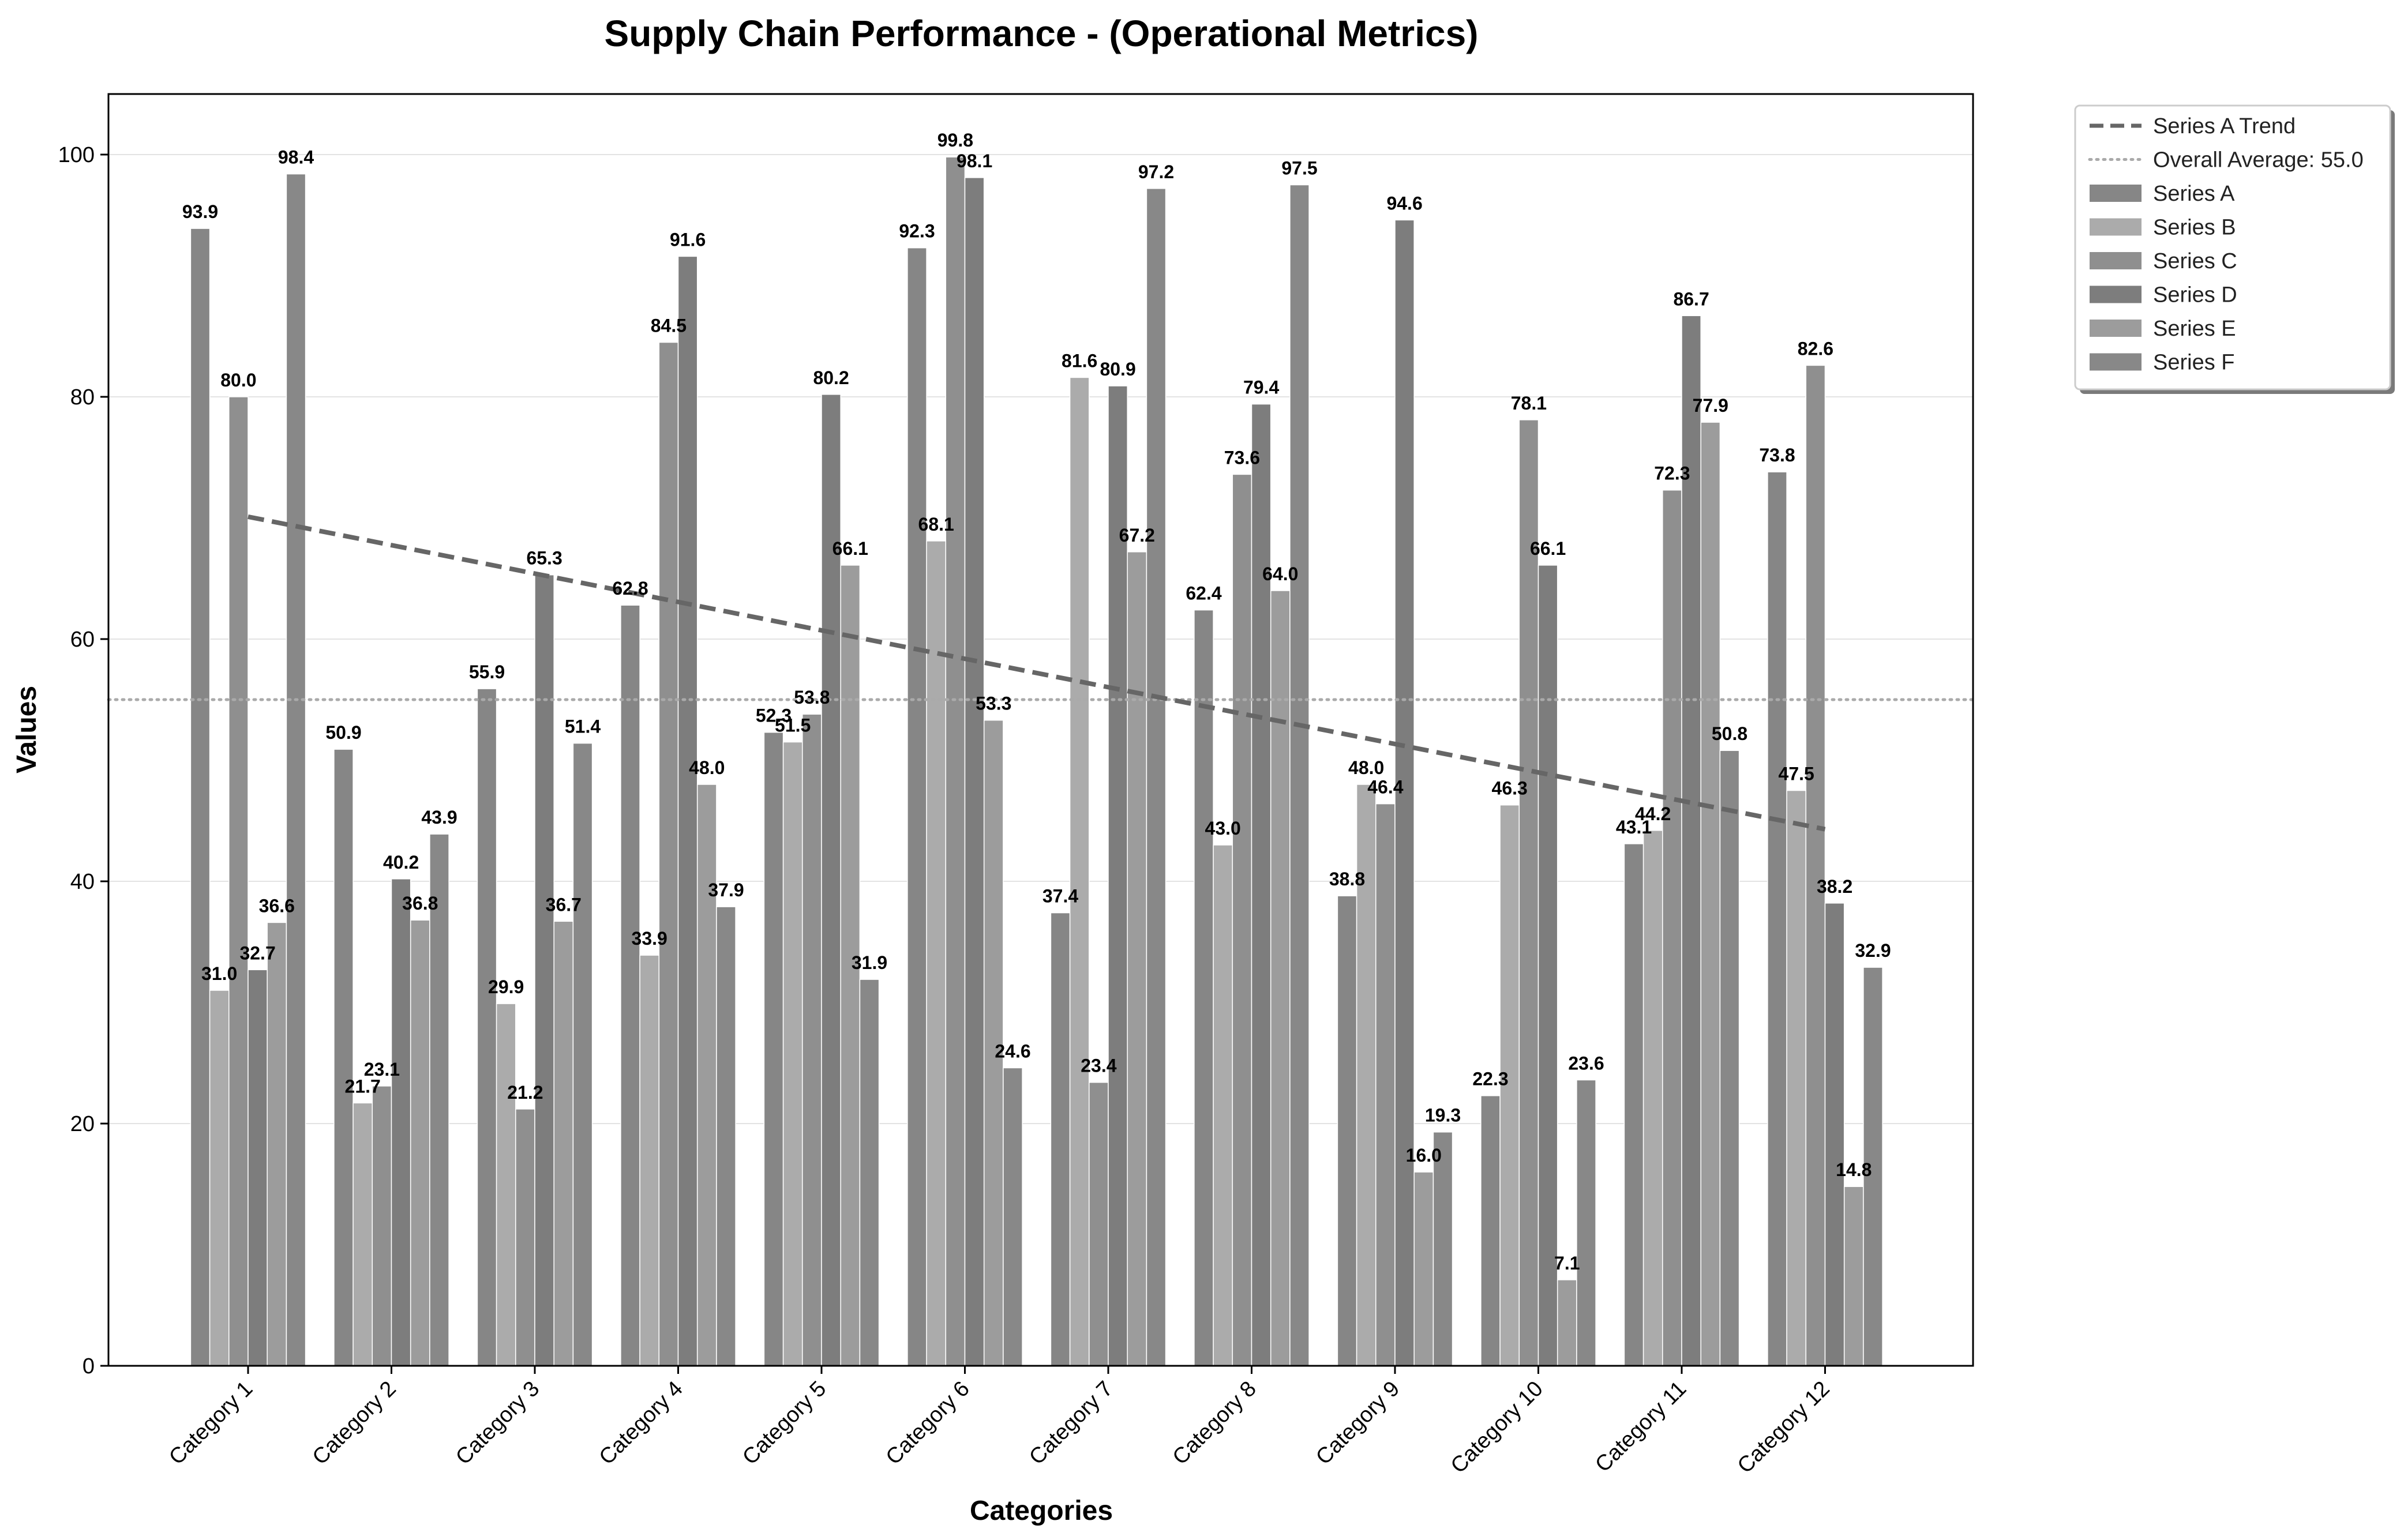 The image size is (2404, 1540). Describe the element at coordinates (2194, 194) in the screenshot. I see `legend-label: Series A` at that location.